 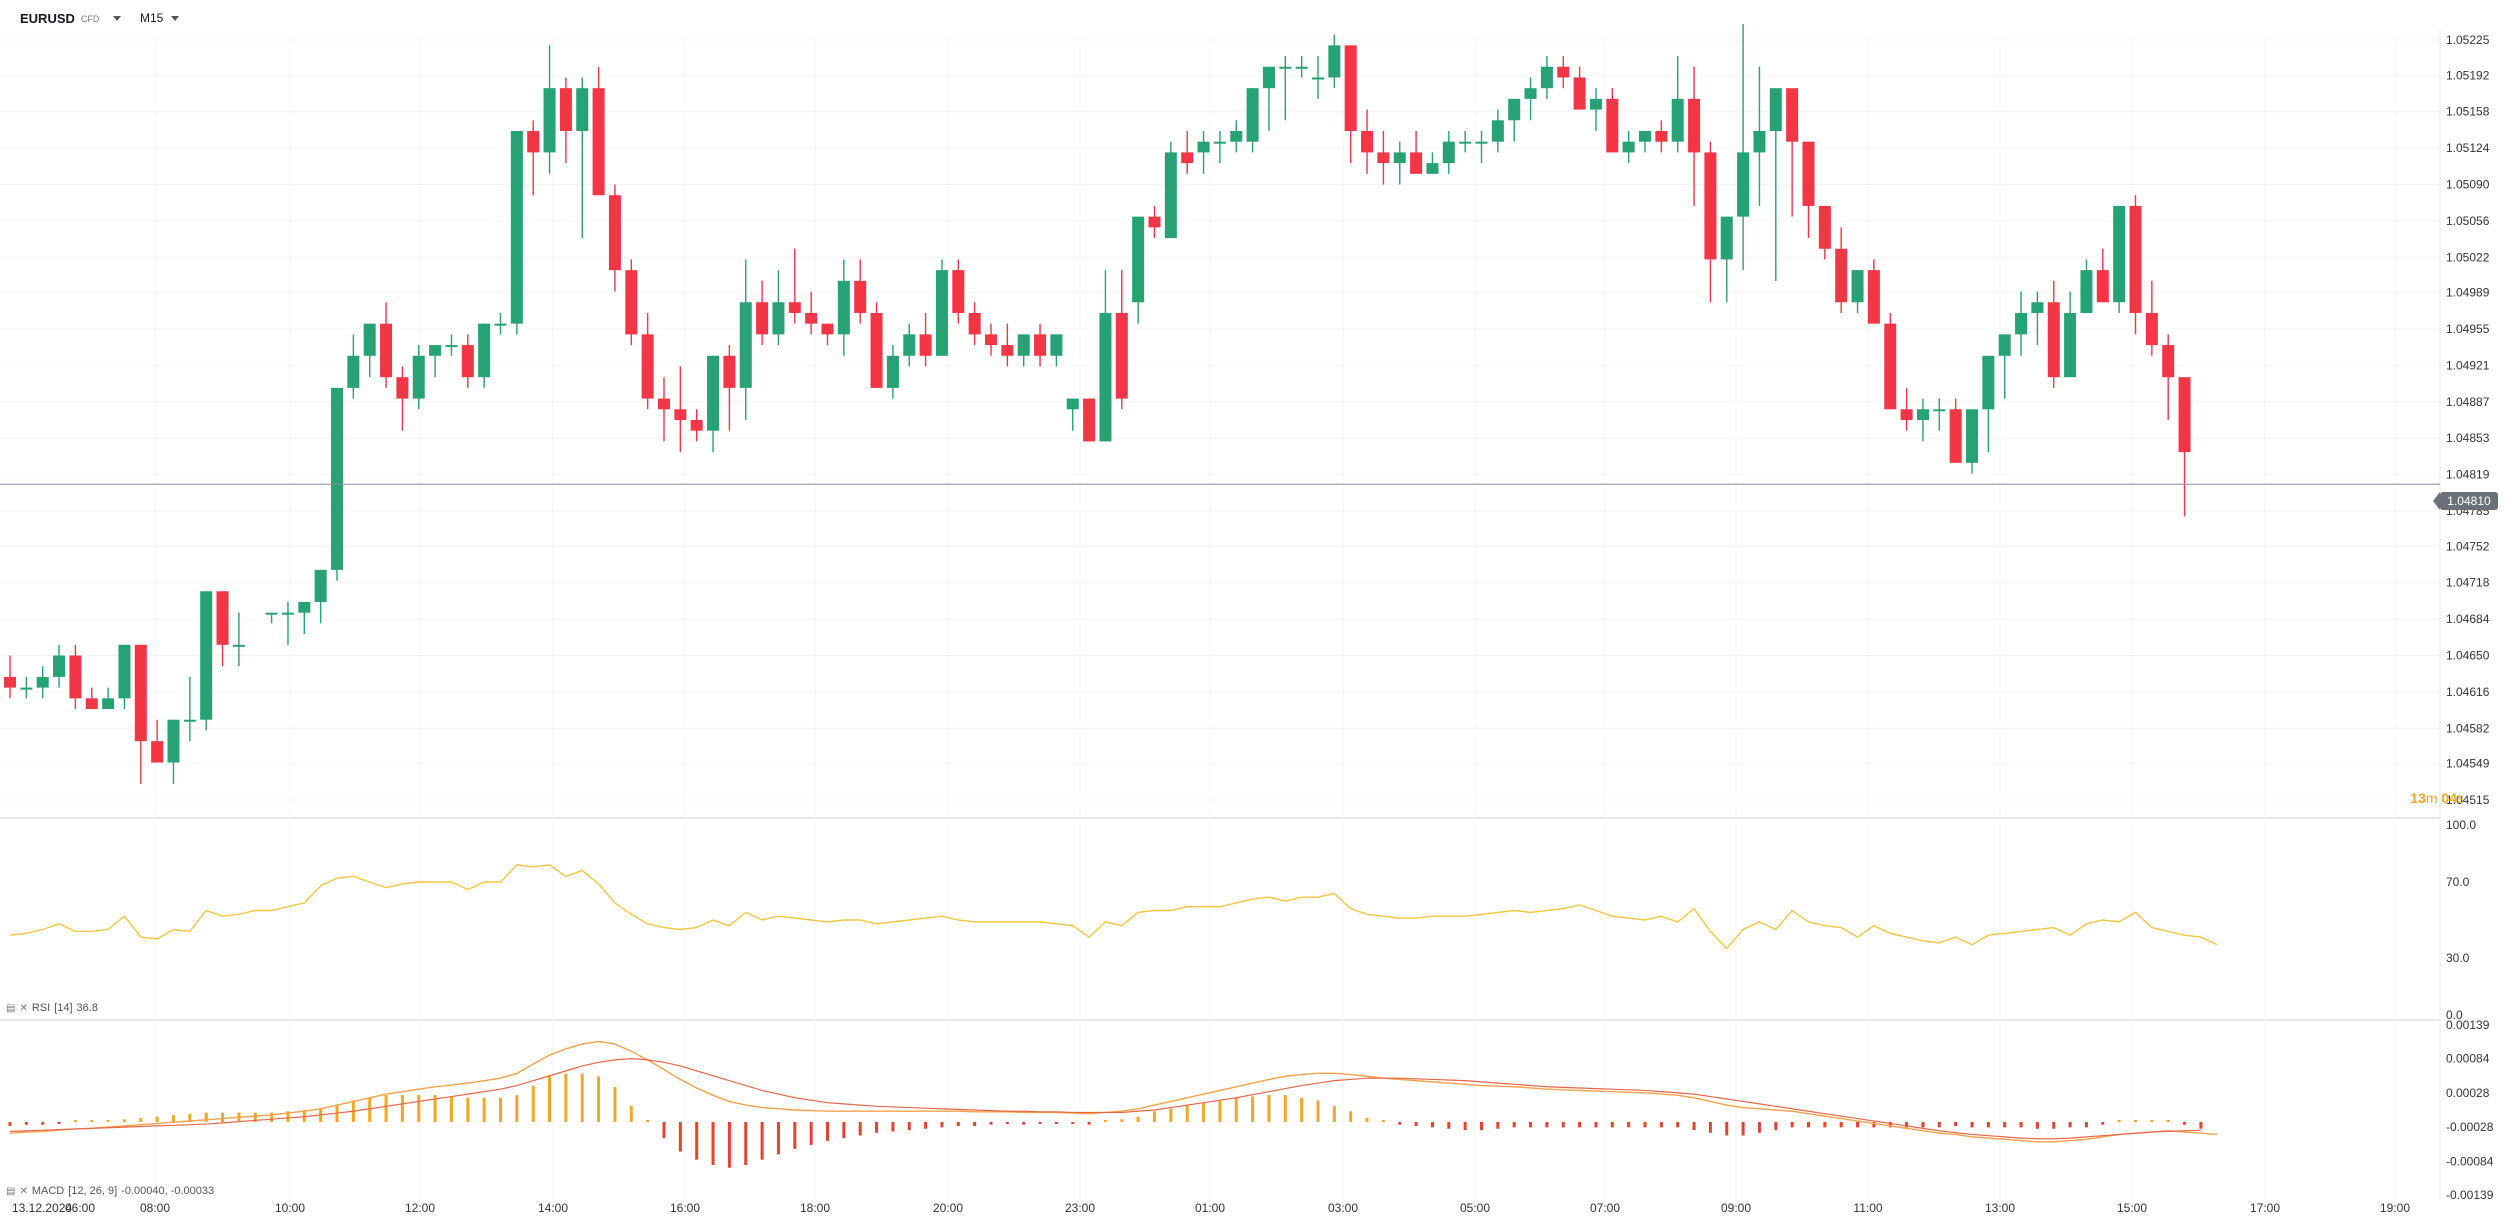 What do you see at coordinates (1475, 1208) in the screenshot?
I see `time-tick-label: 05:00` at bounding box center [1475, 1208].